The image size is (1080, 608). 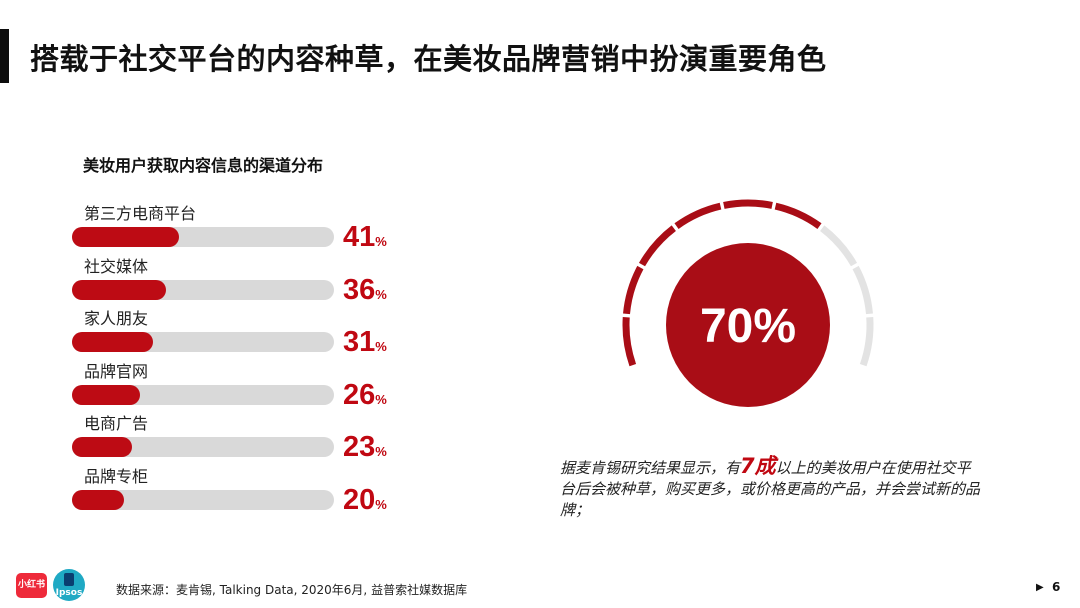 What do you see at coordinates (4, 56) in the screenshot?
I see `title-accent-bar` at bounding box center [4, 56].